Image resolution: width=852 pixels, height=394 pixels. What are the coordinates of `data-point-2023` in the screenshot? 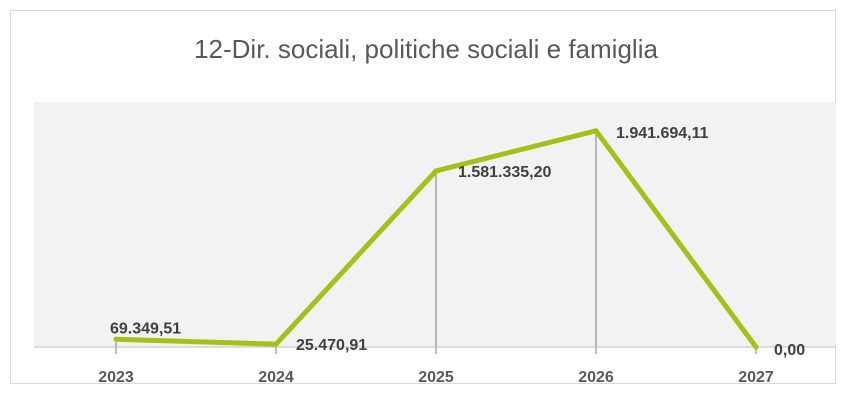 It's located at (116, 339).